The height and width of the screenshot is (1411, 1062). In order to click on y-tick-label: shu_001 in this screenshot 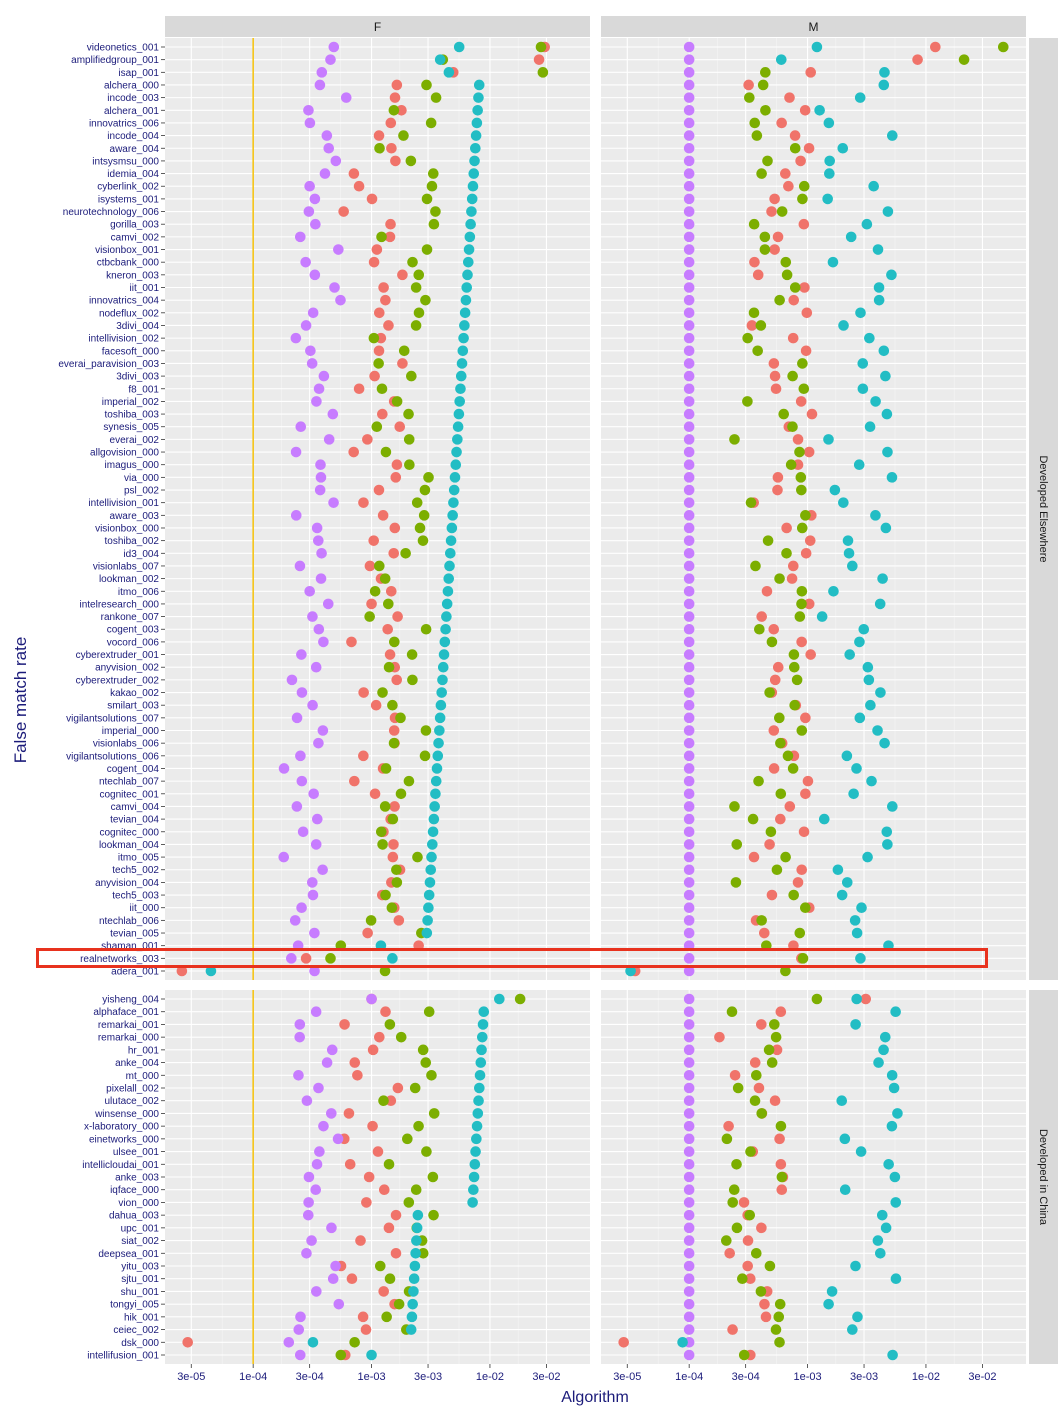, I will do `click(140, 1292)`.